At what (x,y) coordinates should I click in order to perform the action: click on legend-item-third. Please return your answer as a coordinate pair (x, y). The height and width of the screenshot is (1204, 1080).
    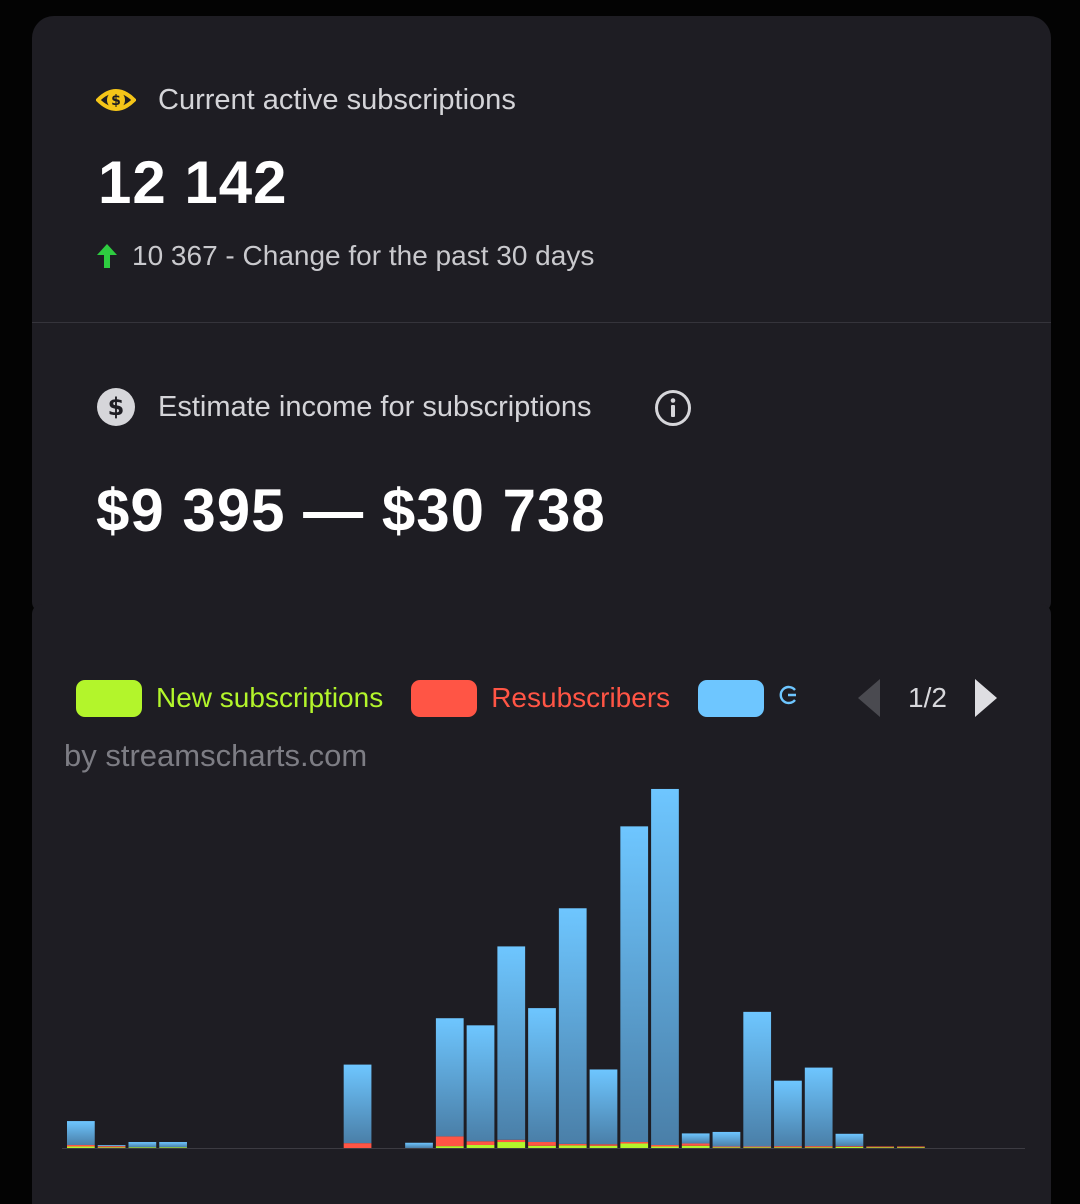
    Looking at the image, I should click on (751, 698).